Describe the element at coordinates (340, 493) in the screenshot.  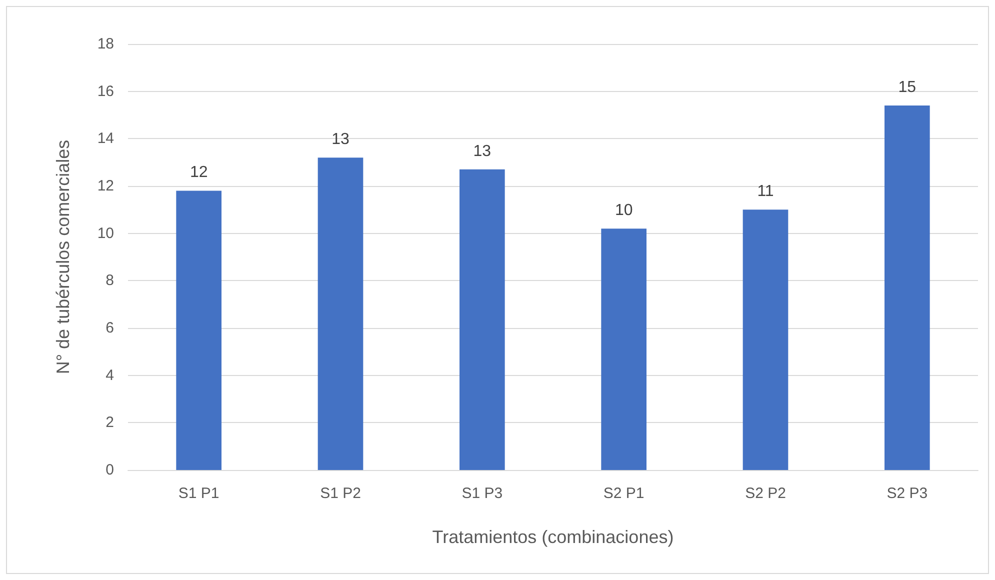
I see `x-tick-label: S1 P2` at that location.